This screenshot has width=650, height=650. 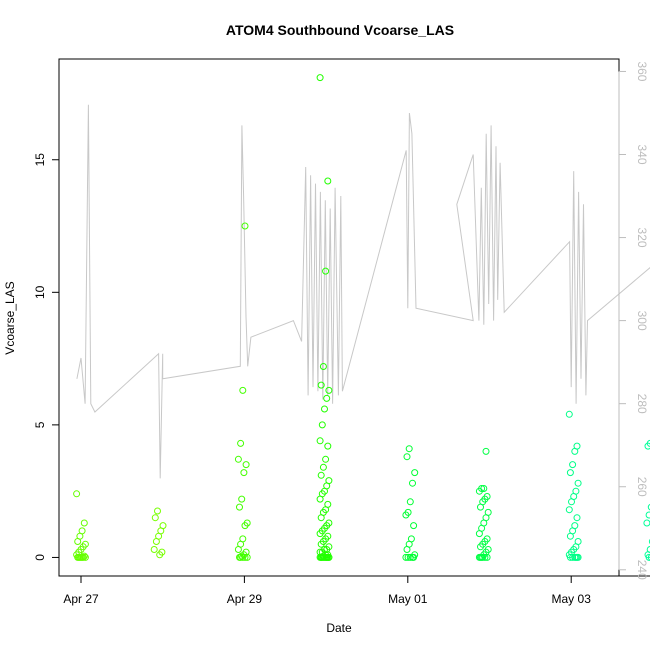 What do you see at coordinates (40, 424) in the screenshot?
I see `y-tick-label: 5` at bounding box center [40, 424].